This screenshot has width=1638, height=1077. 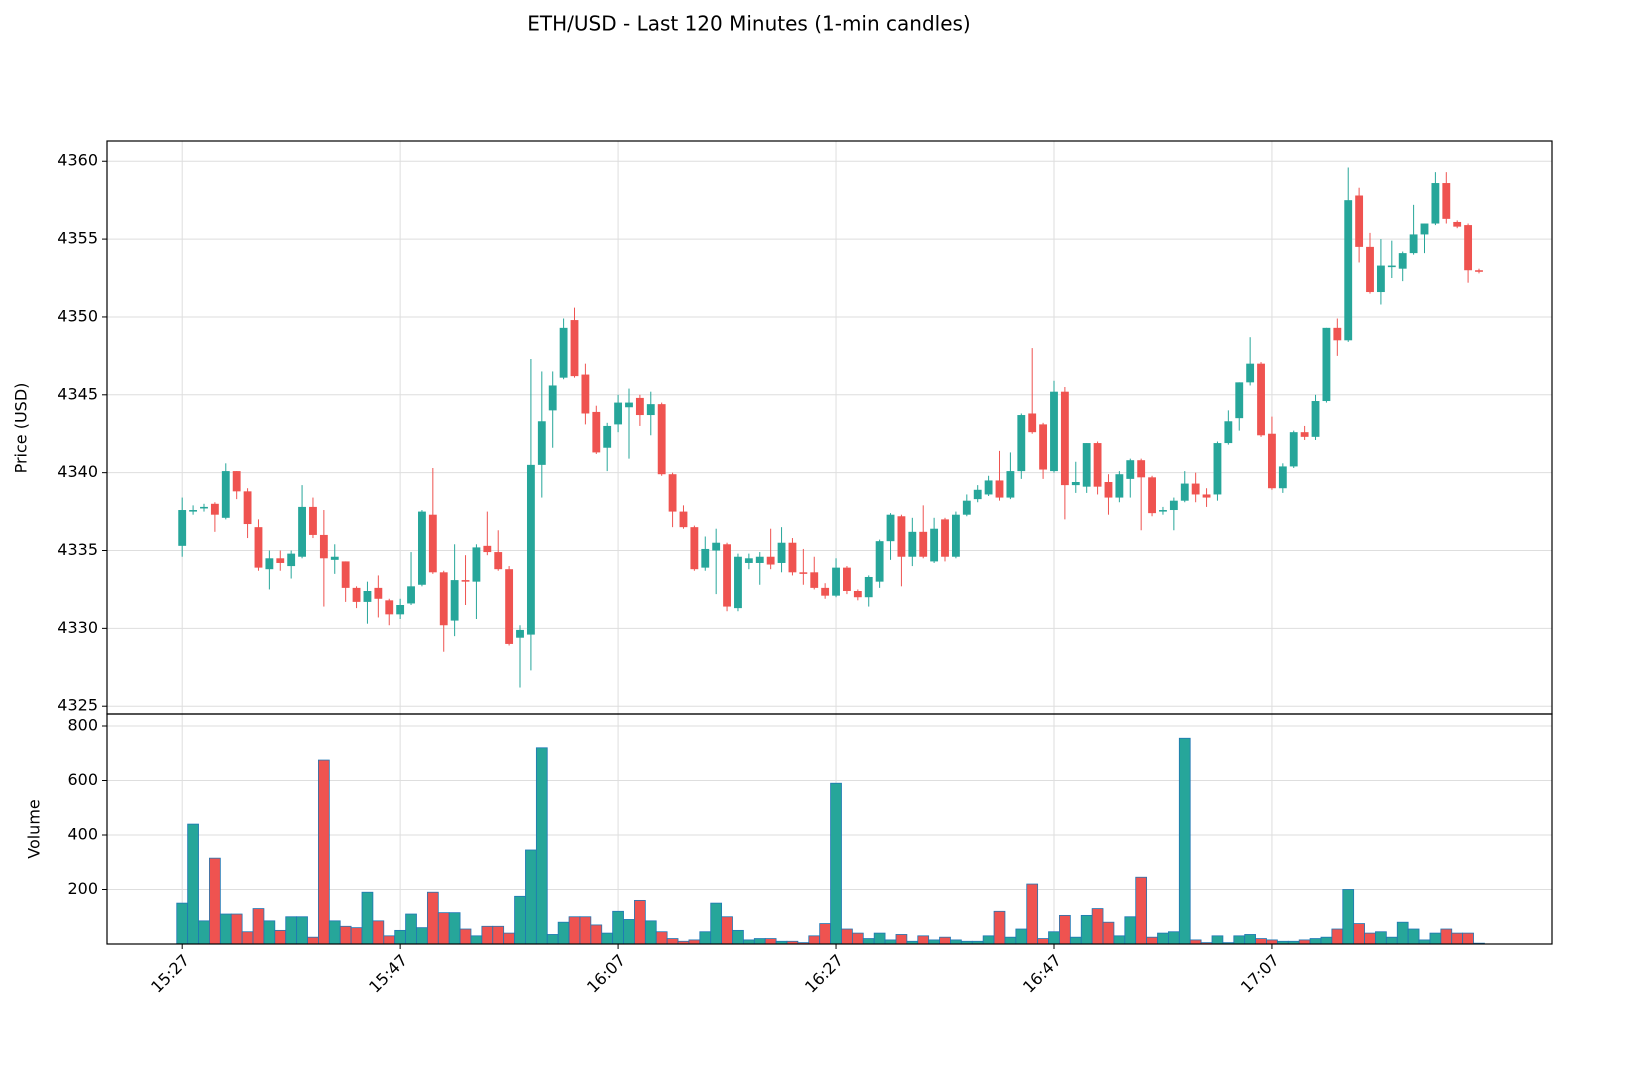 What do you see at coordinates (77, 160) in the screenshot?
I see `y-tick-label: 4360` at bounding box center [77, 160].